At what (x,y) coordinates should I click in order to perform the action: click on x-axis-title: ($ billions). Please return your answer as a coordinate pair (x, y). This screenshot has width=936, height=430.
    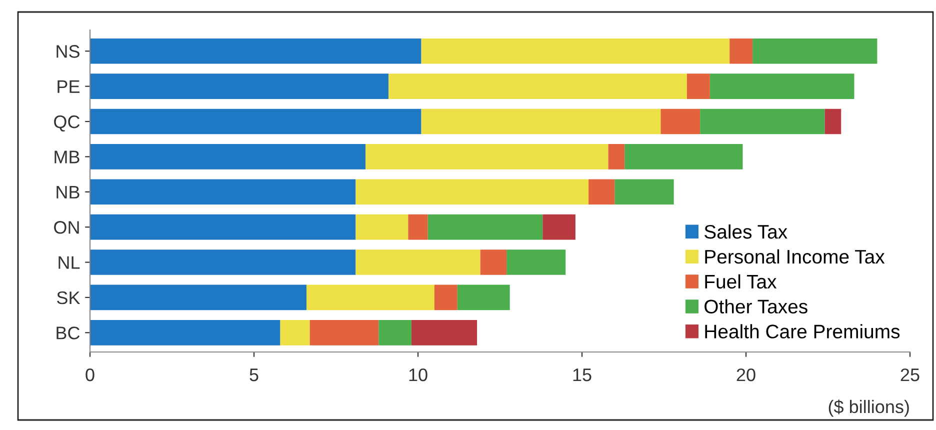
    Looking at the image, I should click on (868, 408).